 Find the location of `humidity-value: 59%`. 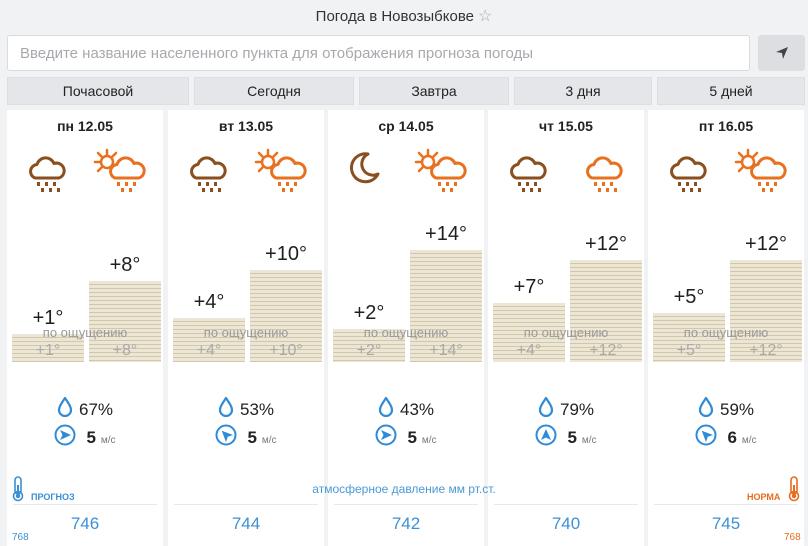

humidity-value: 59% is located at coordinates (737, 409).